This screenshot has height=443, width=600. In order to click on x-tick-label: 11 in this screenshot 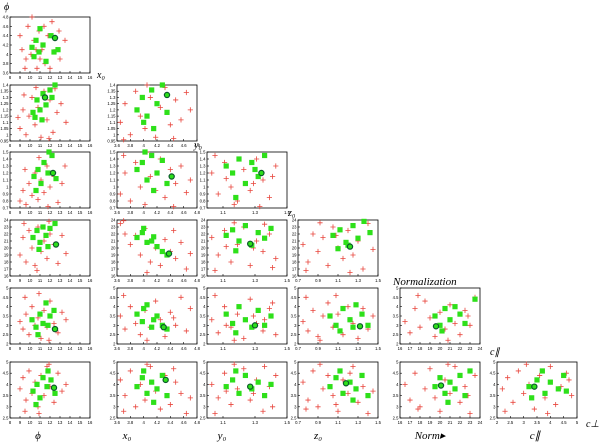, I will do `click(40, 77)`.